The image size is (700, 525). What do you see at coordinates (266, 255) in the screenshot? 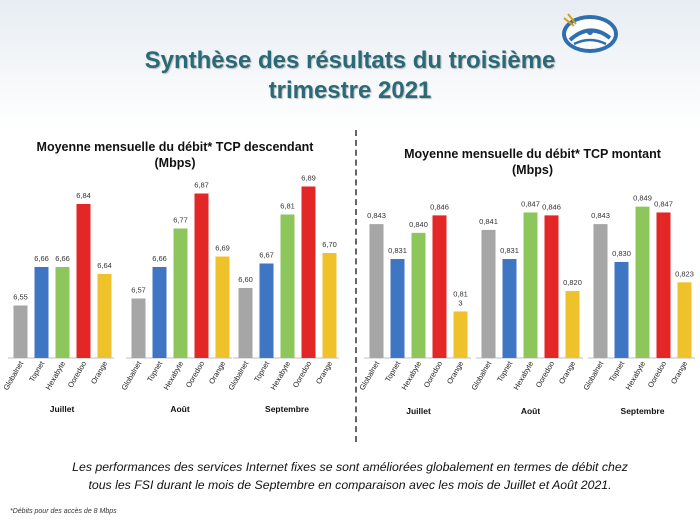
I see `data-label: 6,67` at bounding box center [266, 255].